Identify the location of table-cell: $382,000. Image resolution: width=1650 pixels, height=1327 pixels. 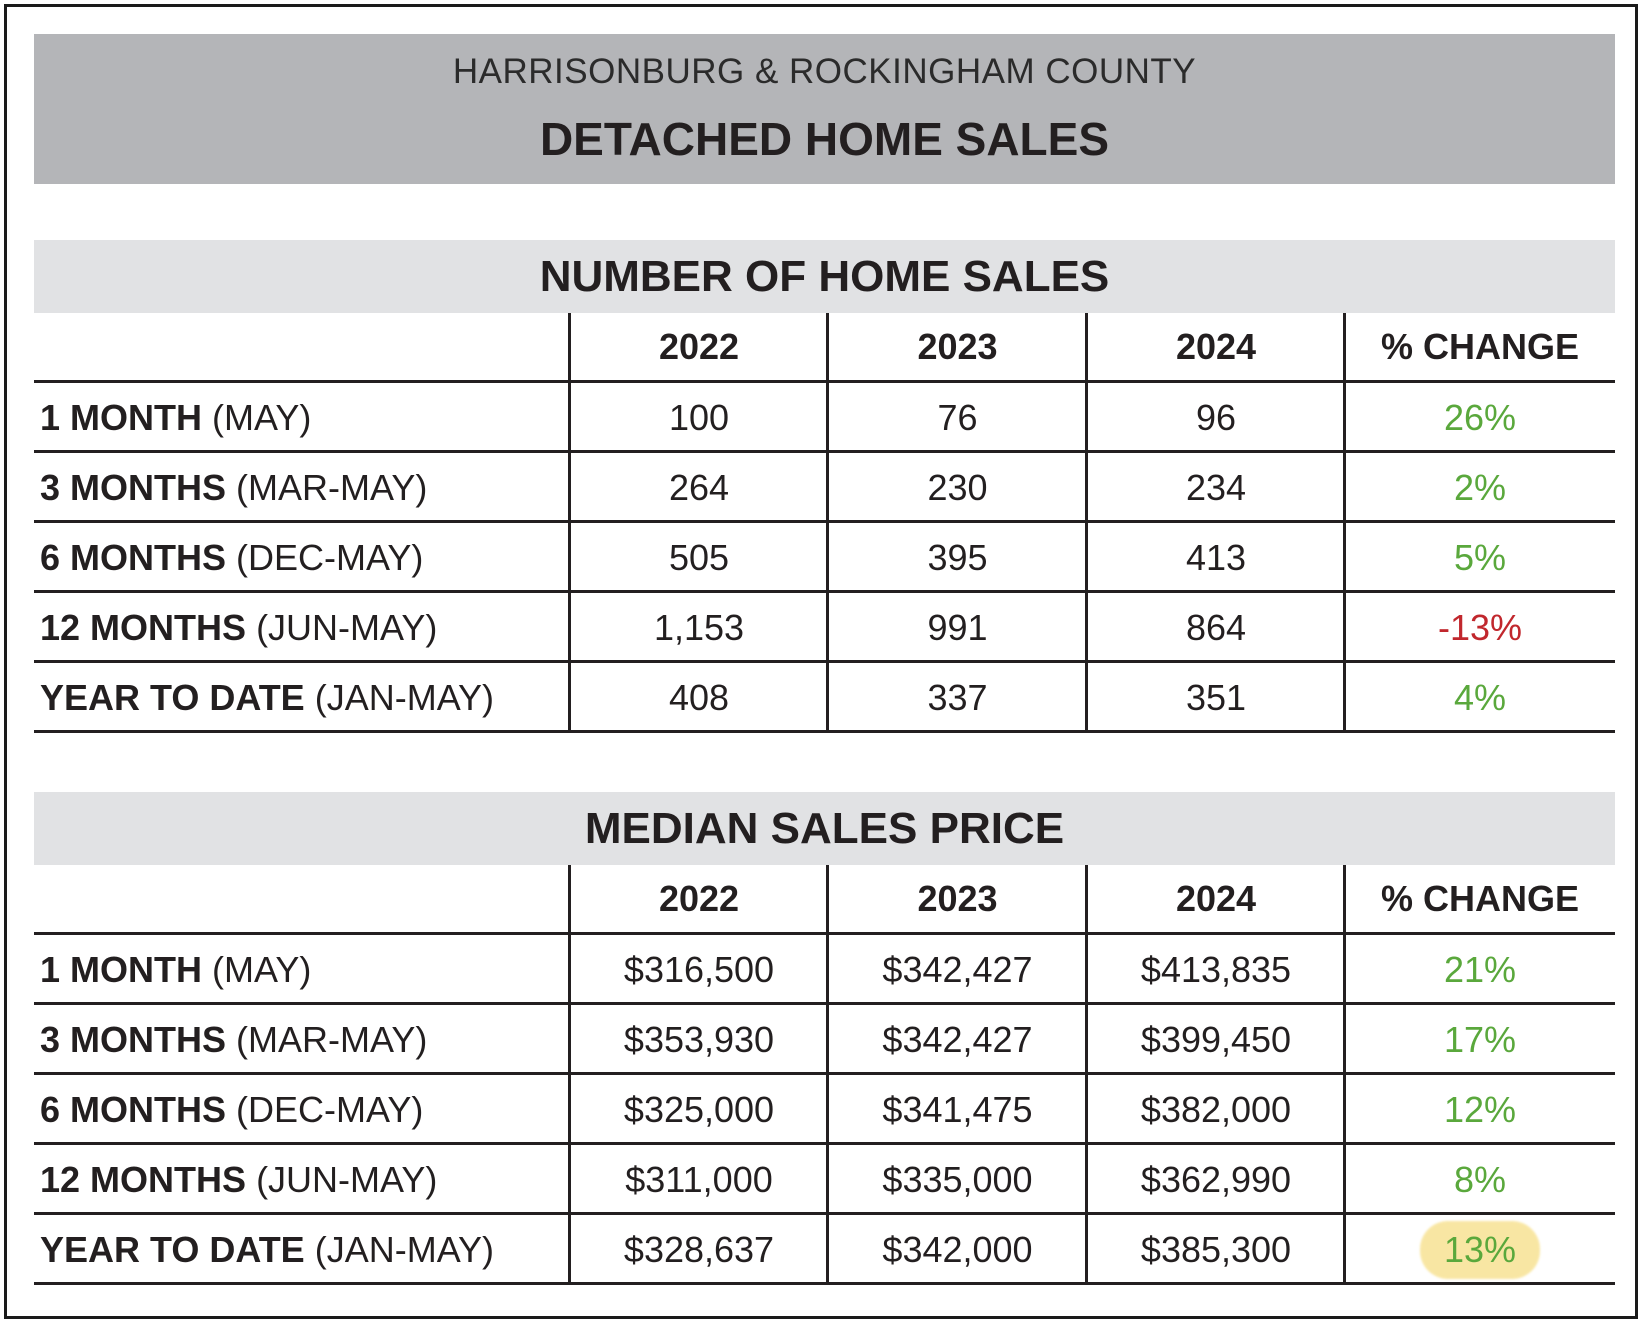
(1216, 1109).